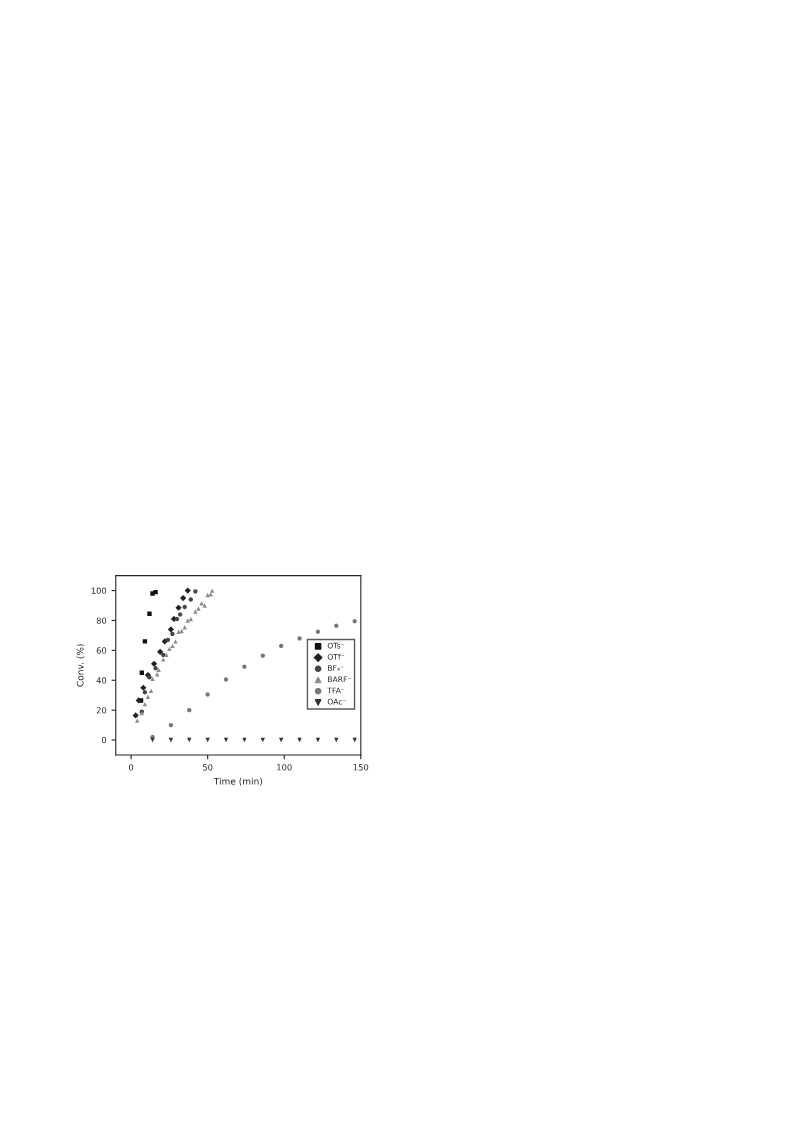  What do you see at coordinates (101, 680) in the screenshot?
I see `y-tick-label: 40` at bounding box center [101, 680].